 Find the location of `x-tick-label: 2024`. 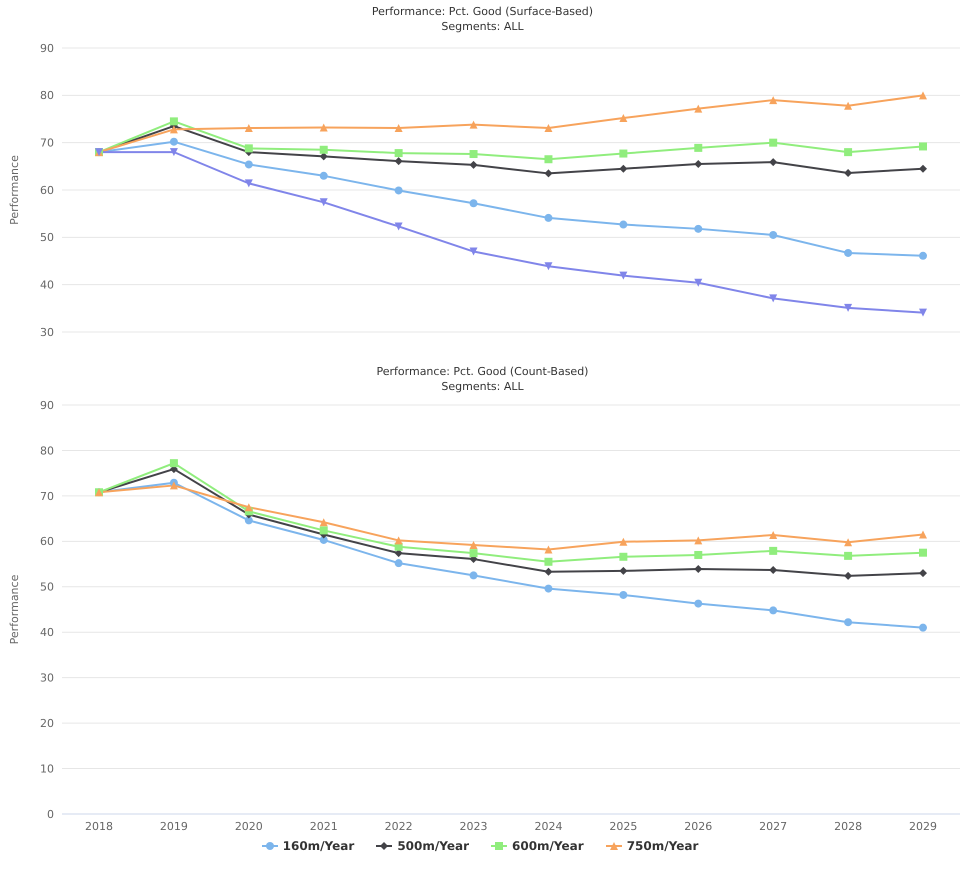

x-tick-label: 2024 is located at coordinates (548, 826).